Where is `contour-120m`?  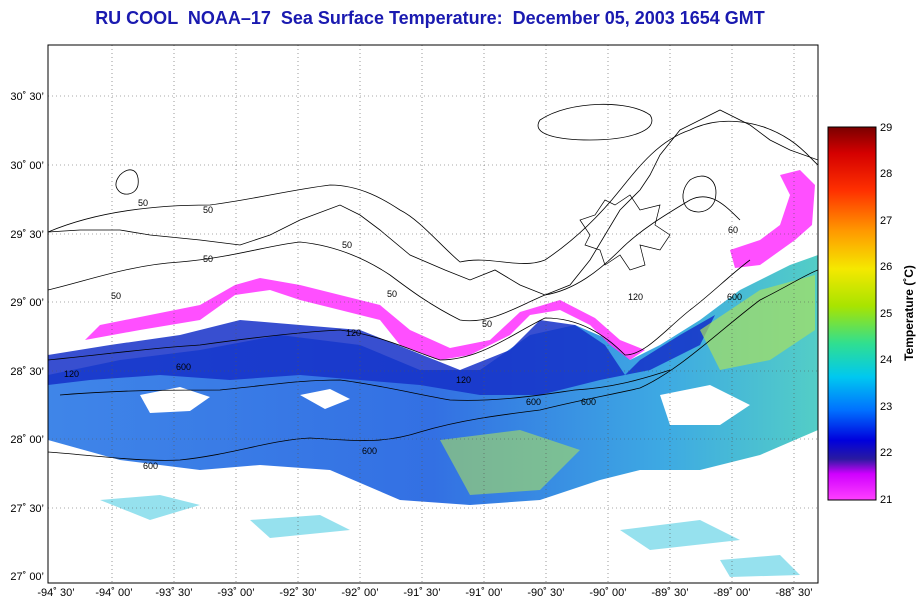 contour-120m is located at coordinates (399, 310).